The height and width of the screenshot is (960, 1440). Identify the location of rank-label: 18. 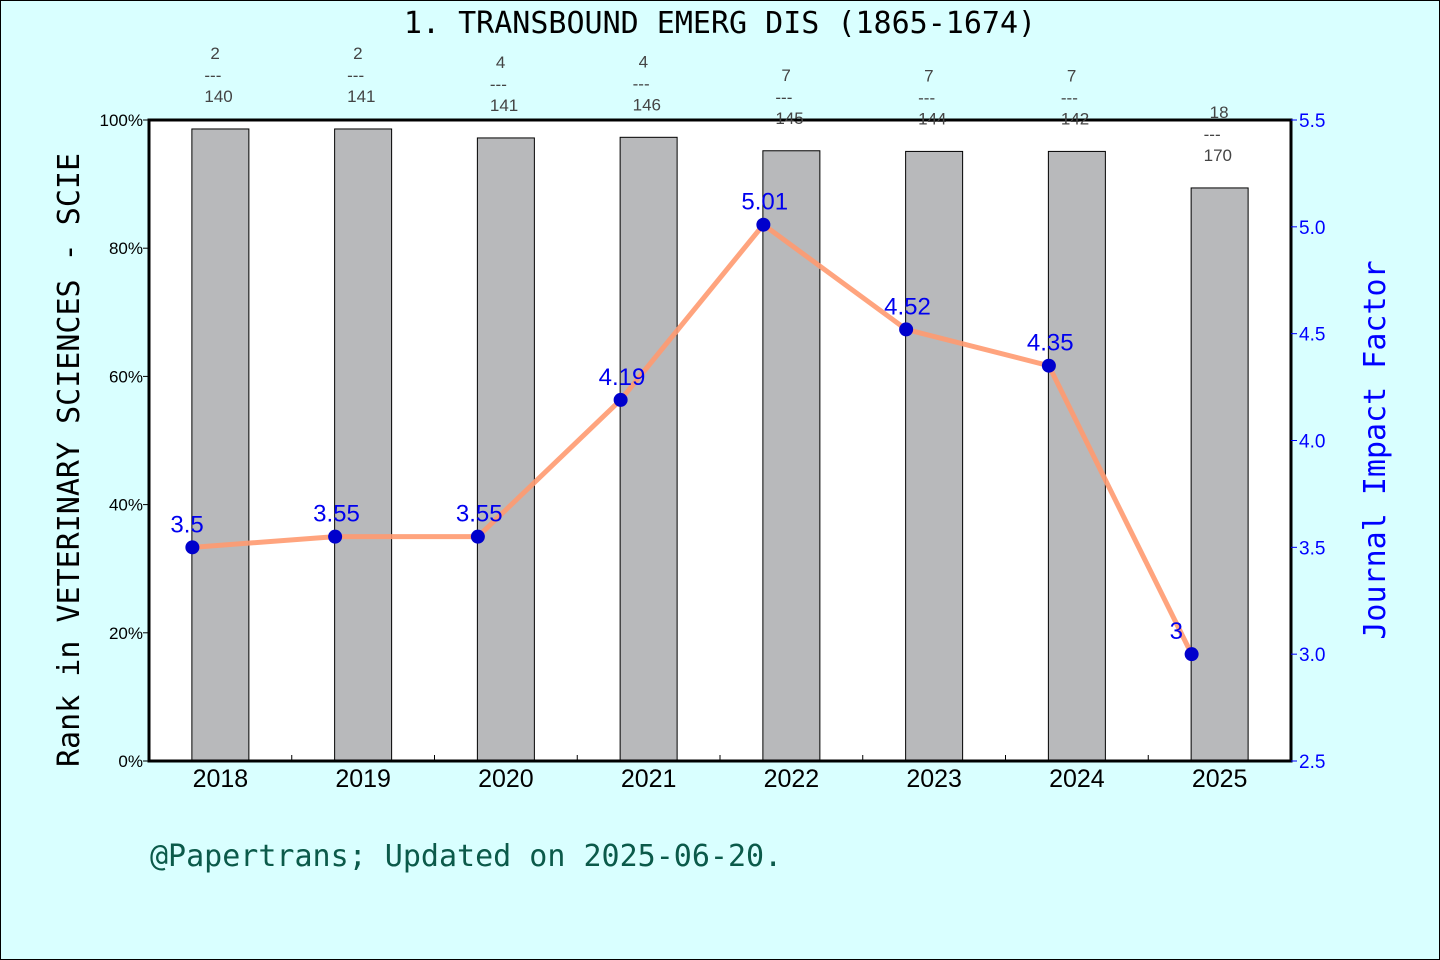
(1219, 112).